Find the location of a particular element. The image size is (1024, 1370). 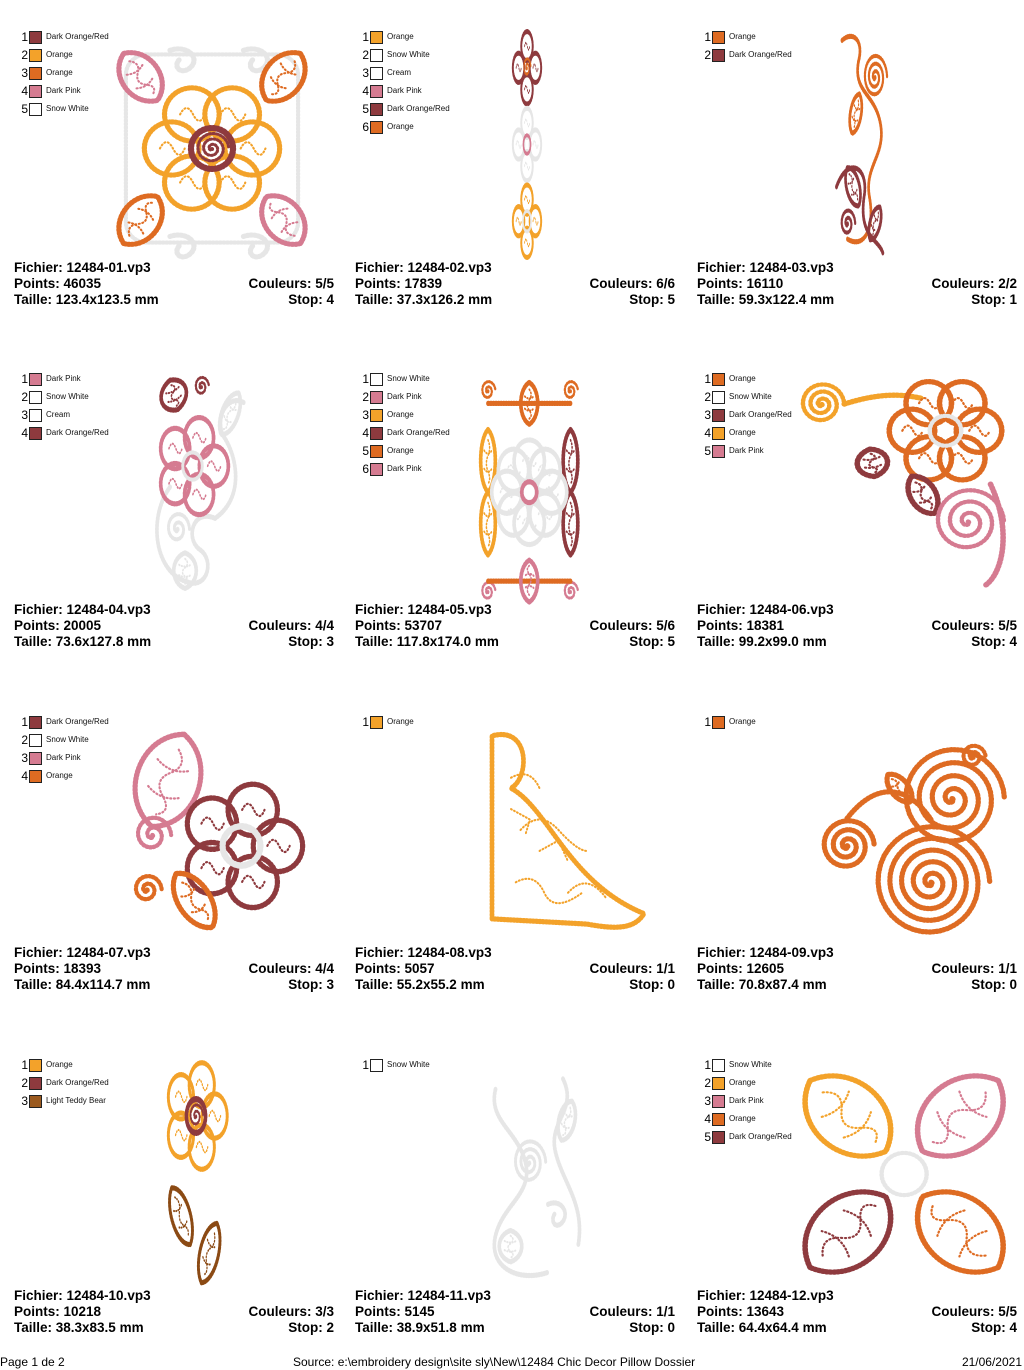

legend-row: 1 Dark Orange/Red is located at coordinates (64, 37).